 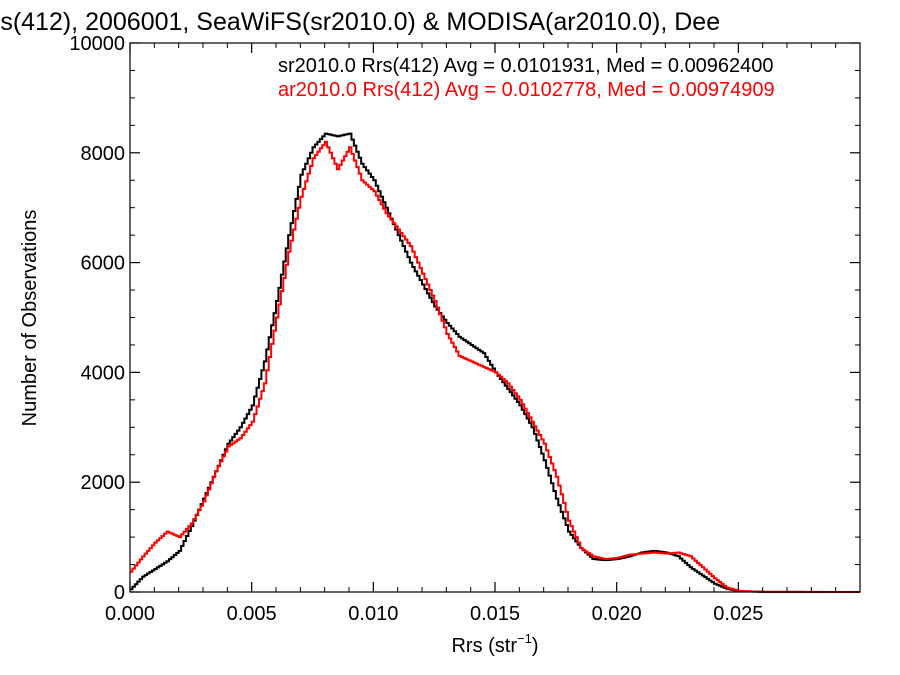 I want to click on y-tick-label: 6000, so click(x=103, y=264).